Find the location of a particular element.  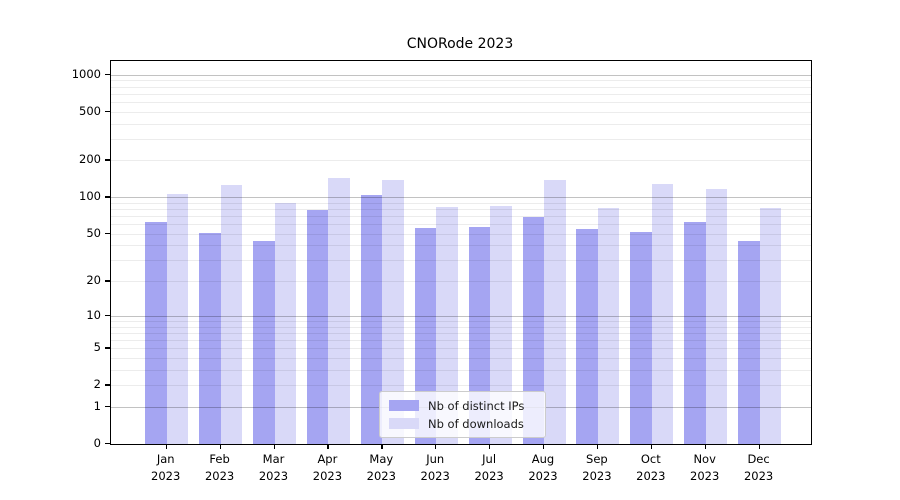

x-tick-month: May is located at coordinates (381, 459).